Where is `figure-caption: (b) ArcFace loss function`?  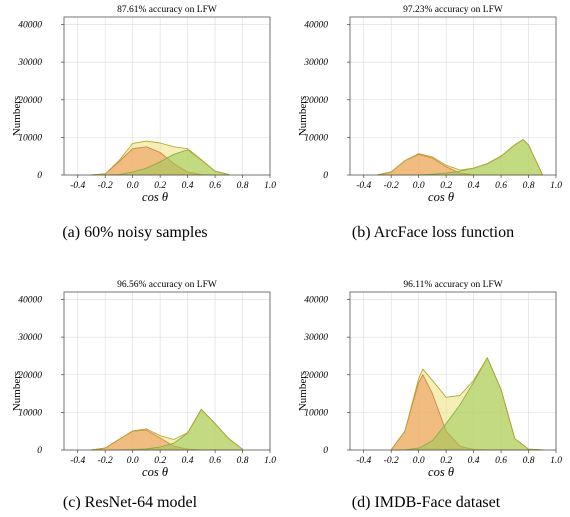 figure-caption: (b) ArcFace loss function is located at coordinates (433, 232).